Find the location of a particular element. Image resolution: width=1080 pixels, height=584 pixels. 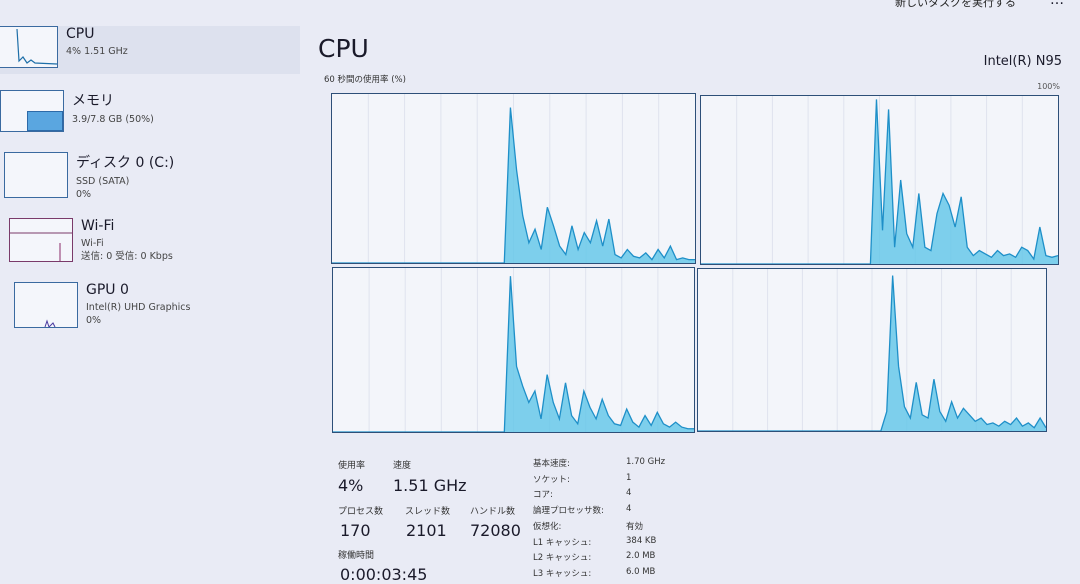

spec-value: 384 KB is located at coordinates (641, 540).